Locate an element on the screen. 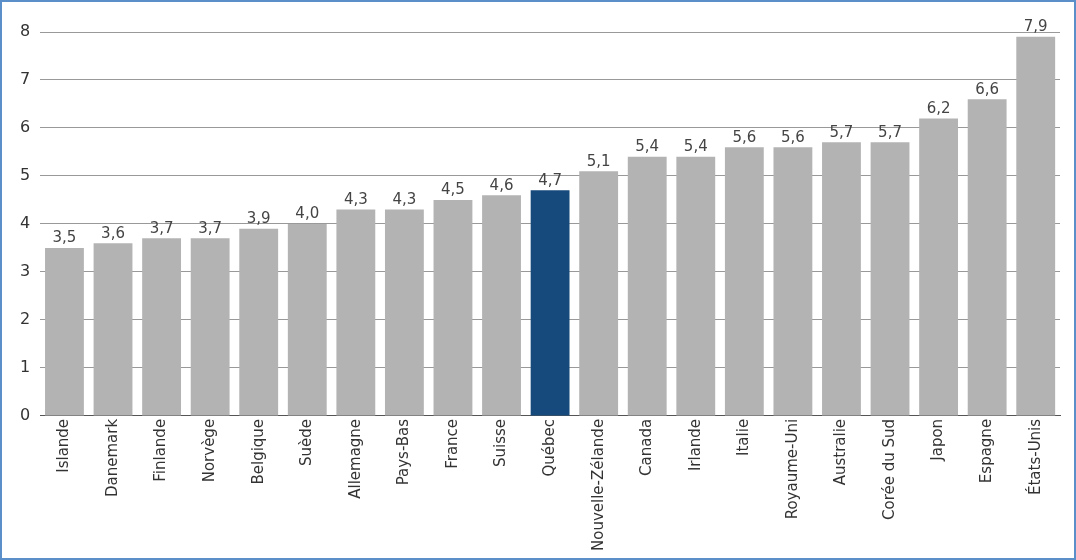  x-tick-label: Royaume-Uni is located at coordinates (791, 469).